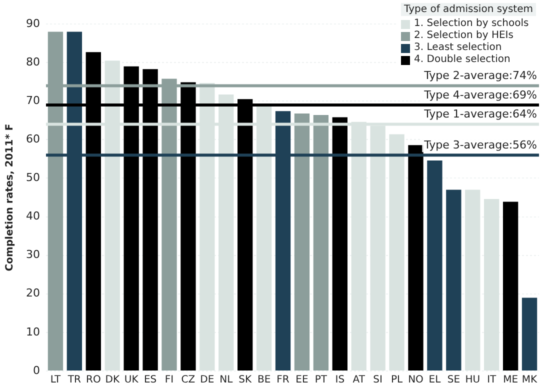 The image size is (543, 389). I want to click on x-tick-label: PT, so click(321, 380).